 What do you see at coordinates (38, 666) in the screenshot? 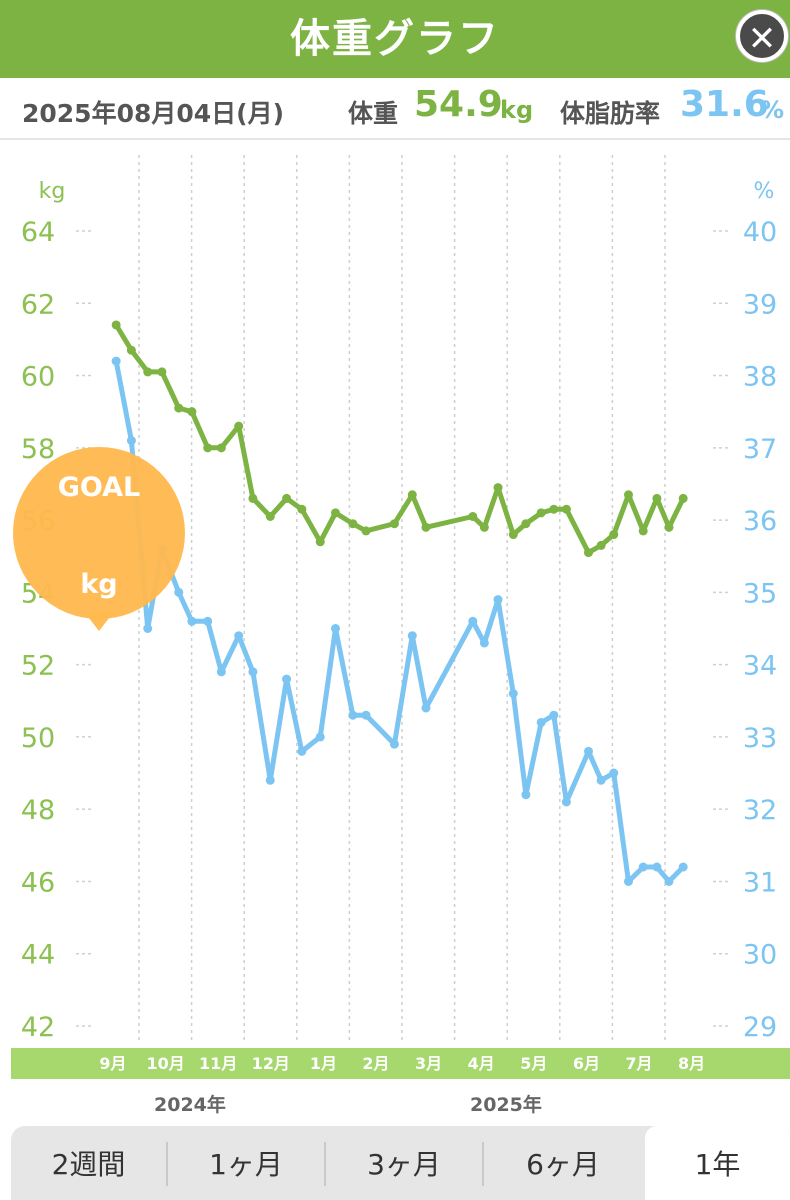
I see `left-tick-label: 52` at bounding box center [38, 666].